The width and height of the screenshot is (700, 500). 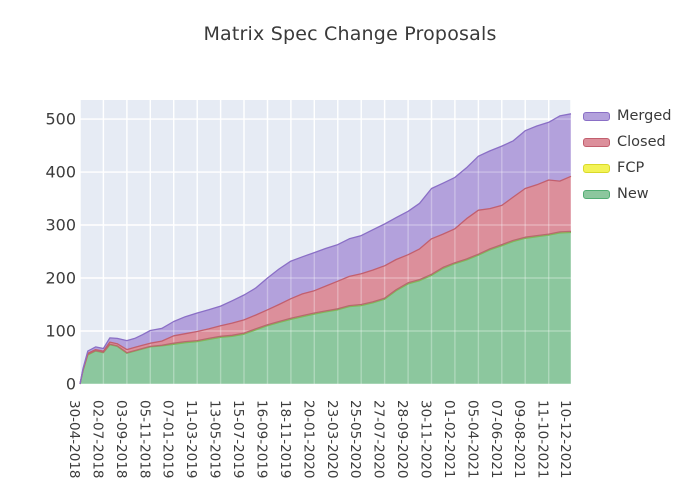 What do you see at coordinates (519, 439) in the screenshot?
I see `x-tick-label: 09-08-2021` at bounding box center [519, 439].